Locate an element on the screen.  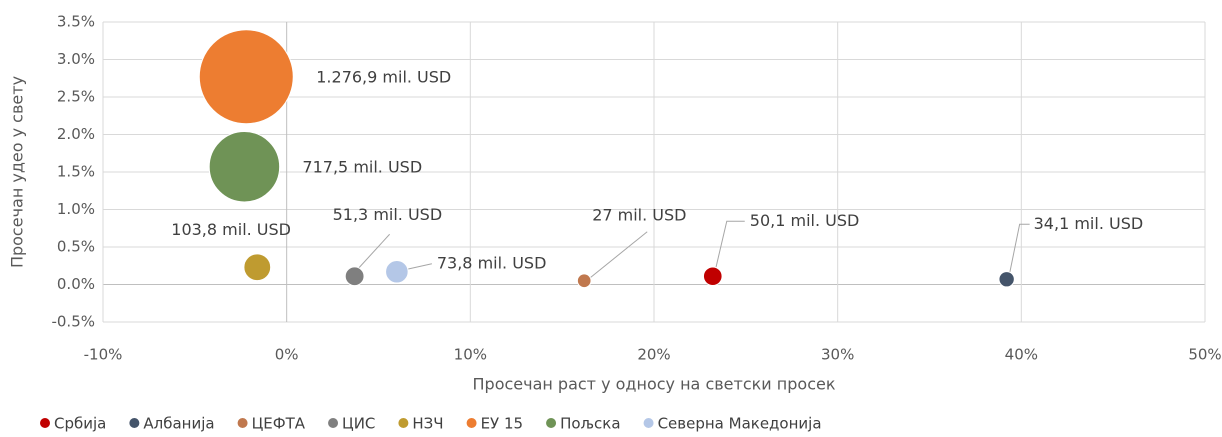
x-tick-label: 40% is located at coordinates (1021, 355).